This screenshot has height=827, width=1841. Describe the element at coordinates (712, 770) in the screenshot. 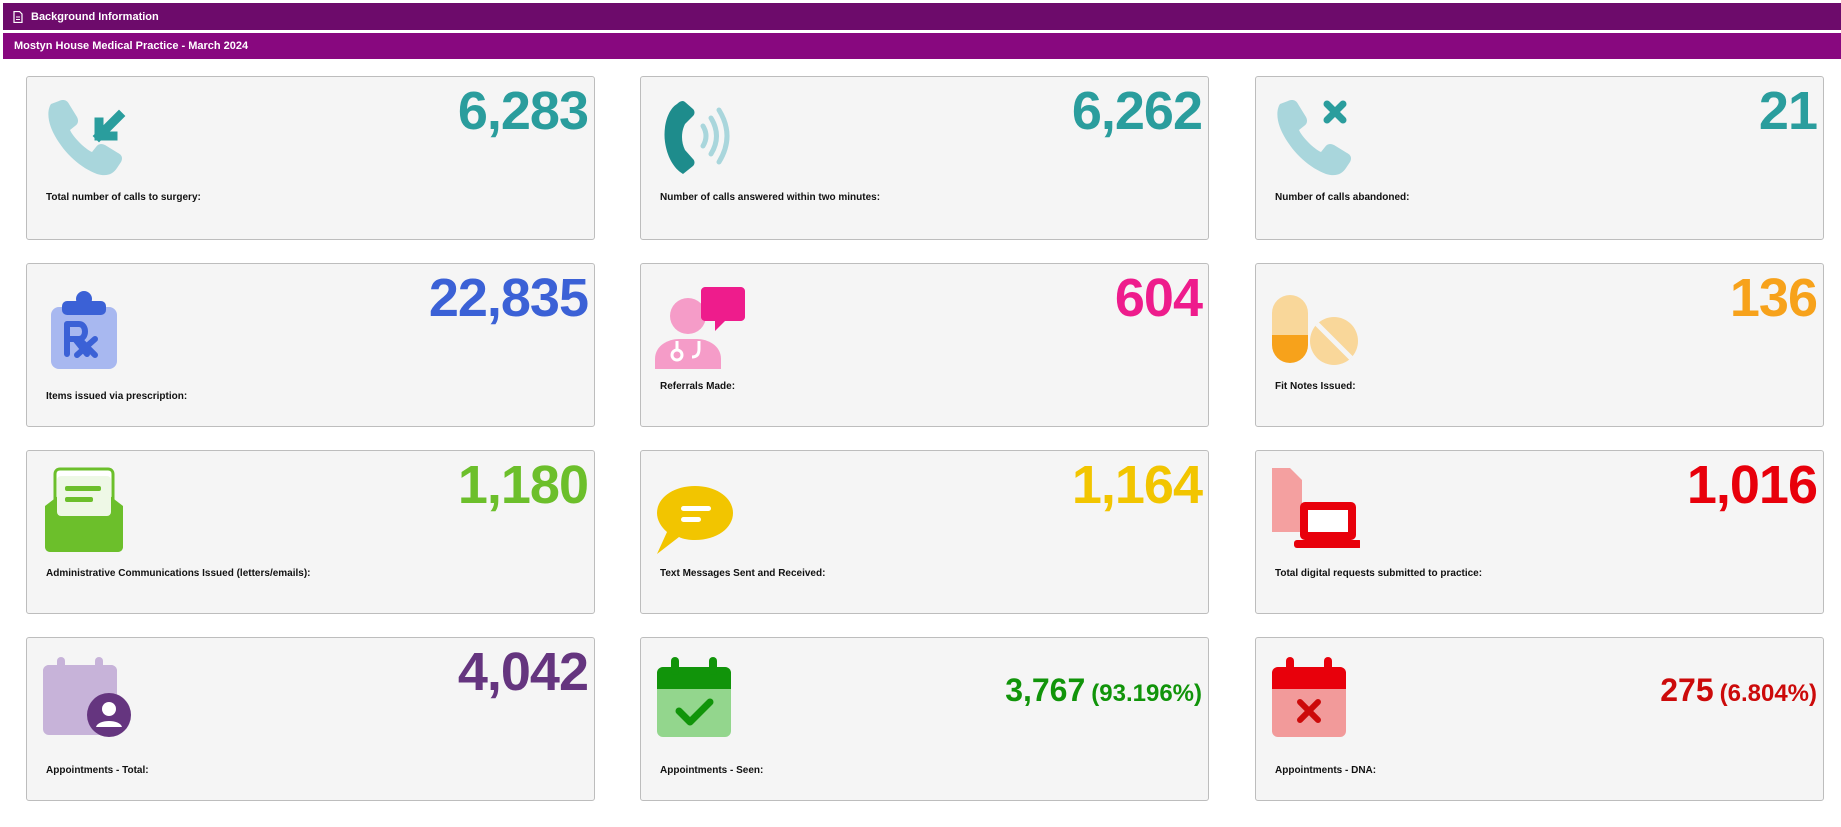

I see `stat-label: Appointments - Seen:` at that location.